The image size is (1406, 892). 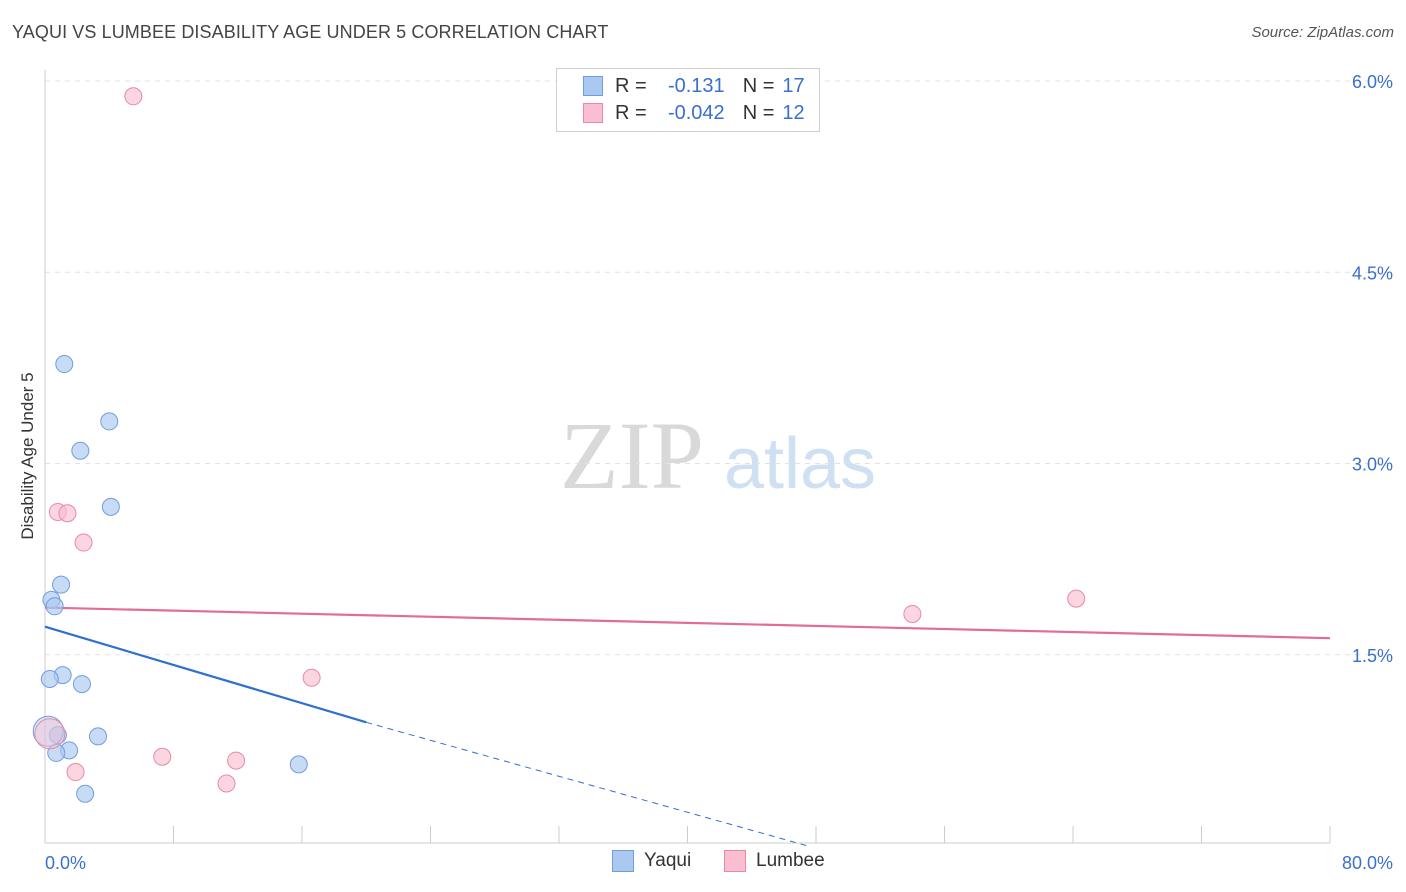 I want to click on trend-line-yaqui-extension, so click(x=587, y=784).